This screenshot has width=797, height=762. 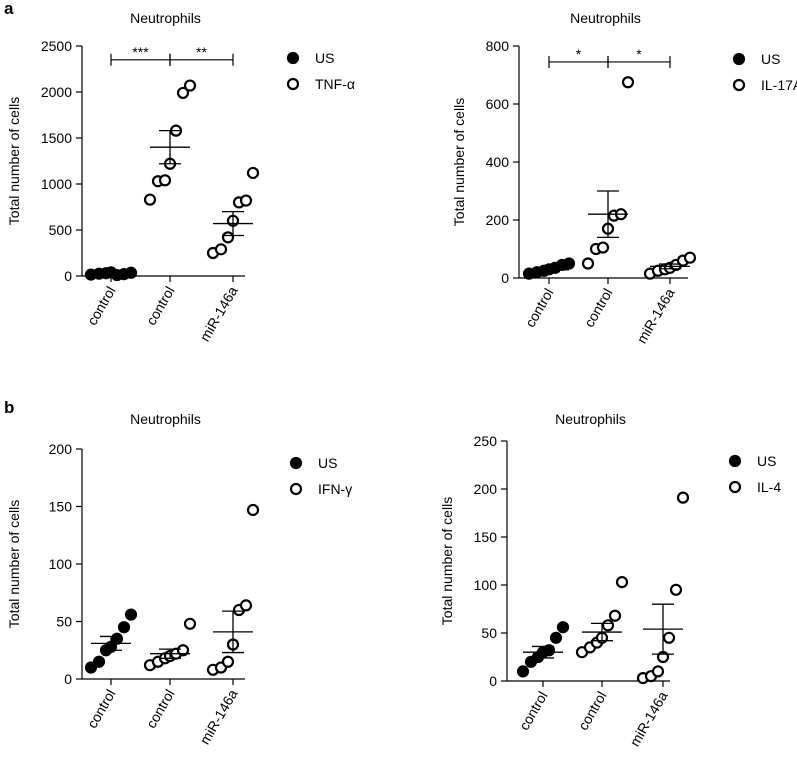 I want to click on y-tick-label: 400, so click(x=498, y=162).